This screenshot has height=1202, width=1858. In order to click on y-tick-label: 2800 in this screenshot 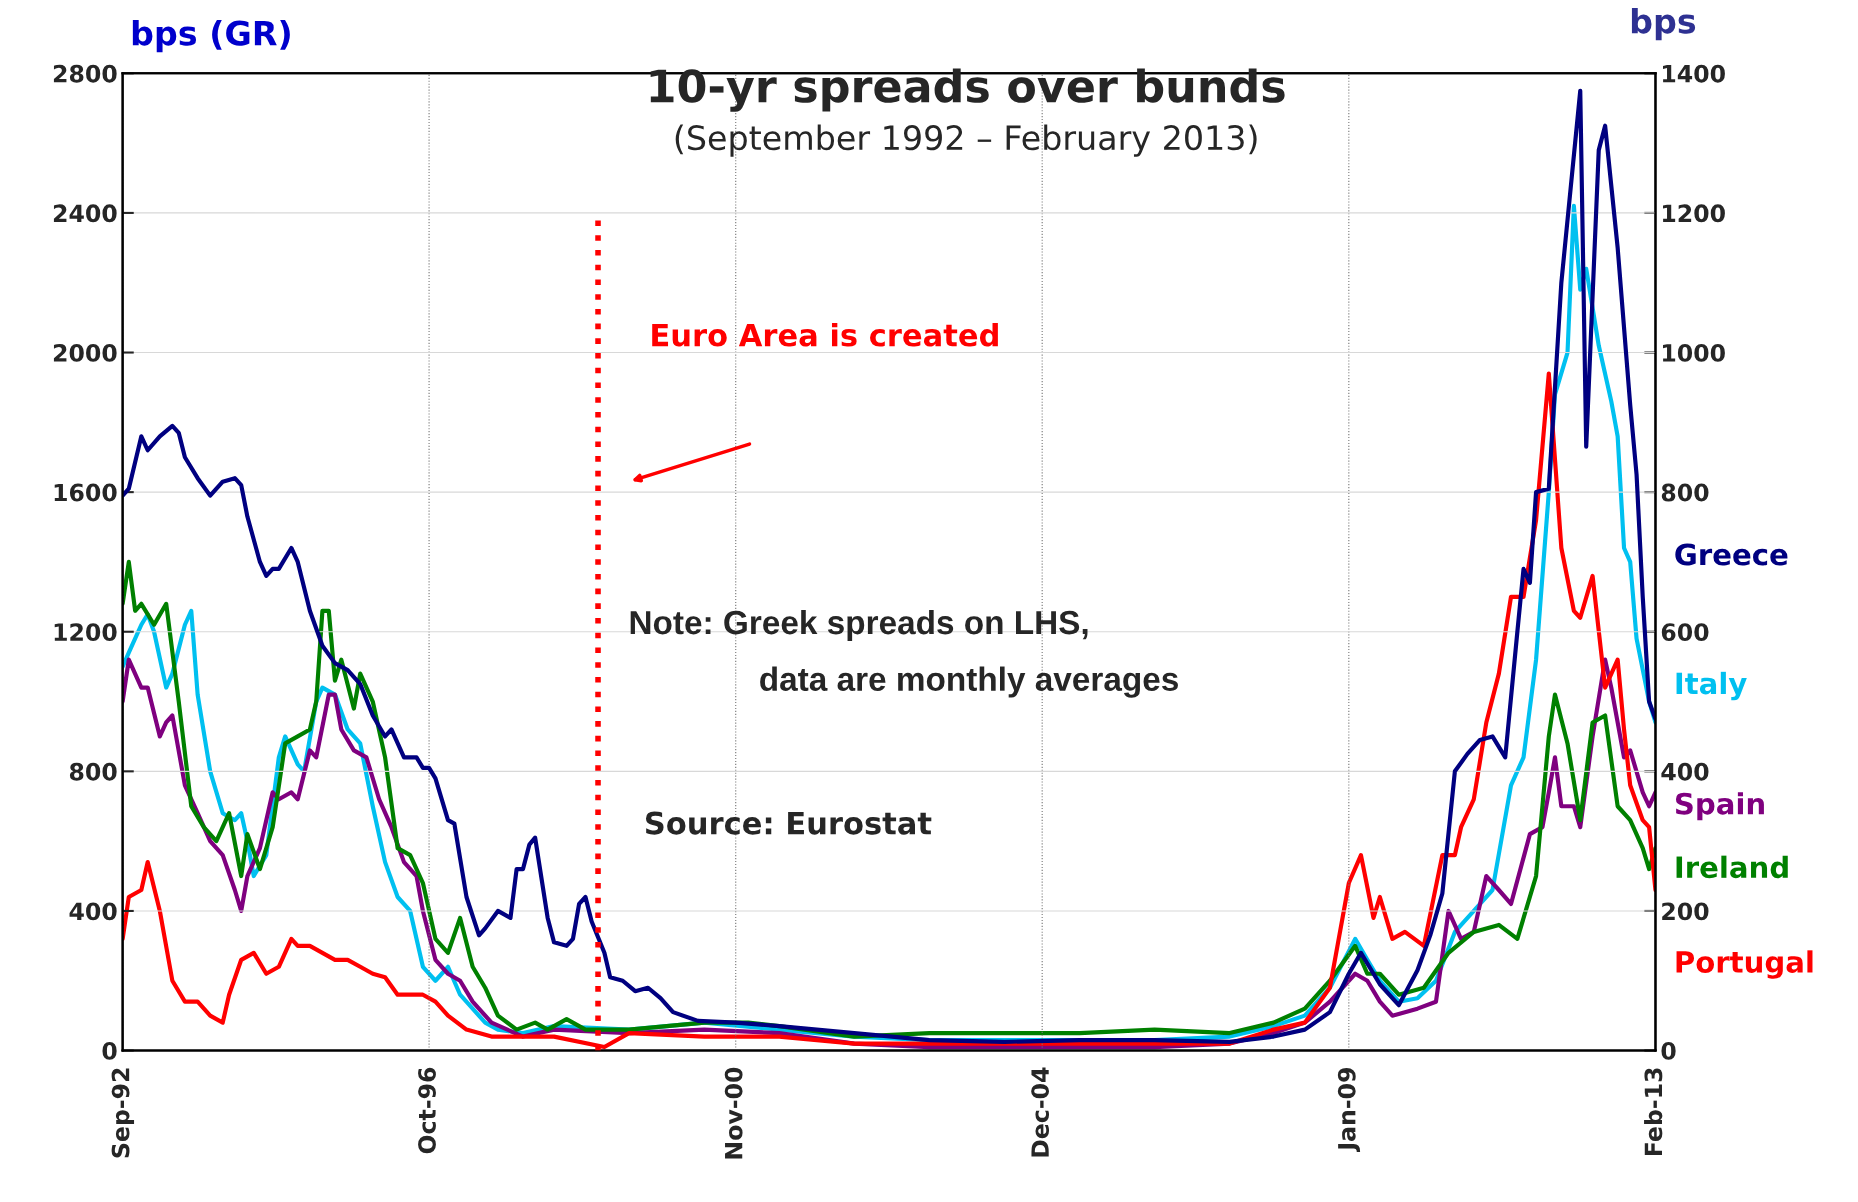, I will do `click(85, 73)`.